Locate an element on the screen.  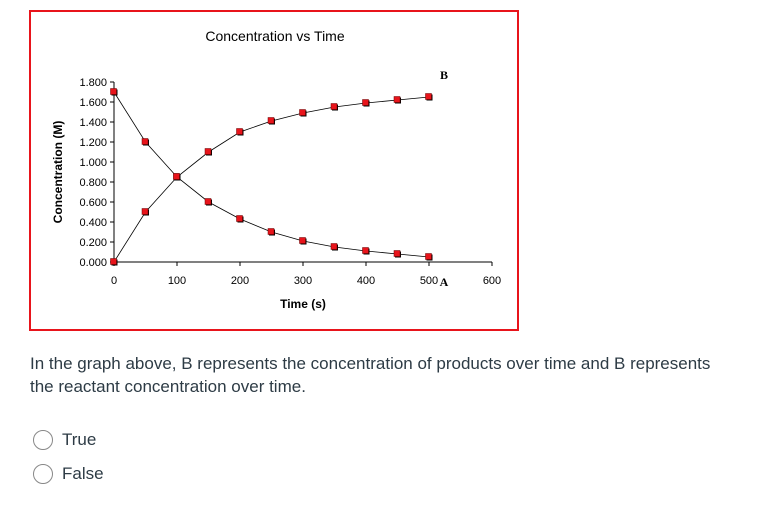
x-tick-label: 100 is located at coordinates (177, 281).